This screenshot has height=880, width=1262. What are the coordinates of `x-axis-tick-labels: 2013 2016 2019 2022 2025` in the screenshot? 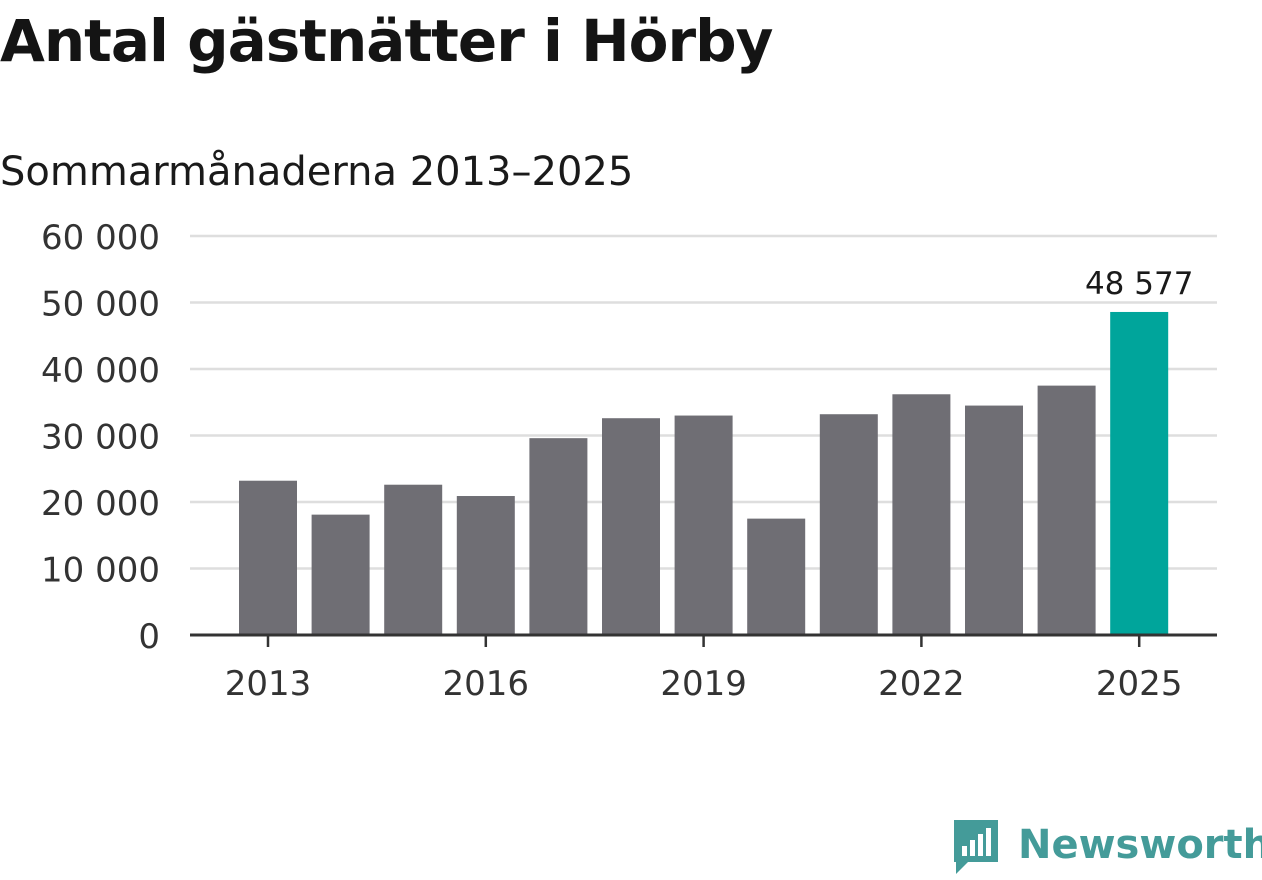 It's located at (704, 684).